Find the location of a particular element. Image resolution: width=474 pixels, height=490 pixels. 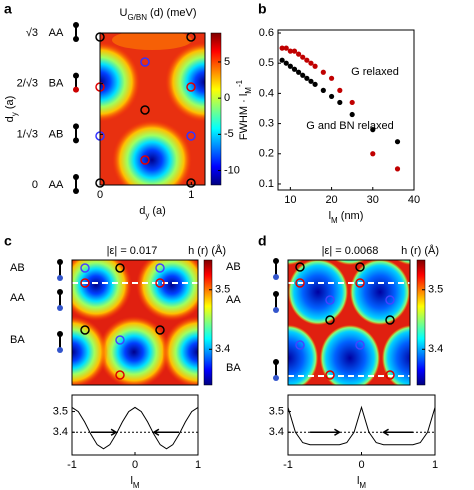

x-axis-label-part: (nm) is located at coordinates (351, 216).